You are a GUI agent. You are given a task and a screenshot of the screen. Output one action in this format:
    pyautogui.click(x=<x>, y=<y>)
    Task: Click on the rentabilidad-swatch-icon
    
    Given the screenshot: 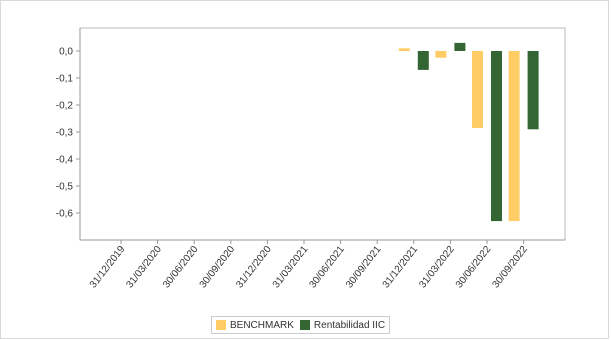 What is the action you would take?
    pyautogui.click(x=304, y=325)
    